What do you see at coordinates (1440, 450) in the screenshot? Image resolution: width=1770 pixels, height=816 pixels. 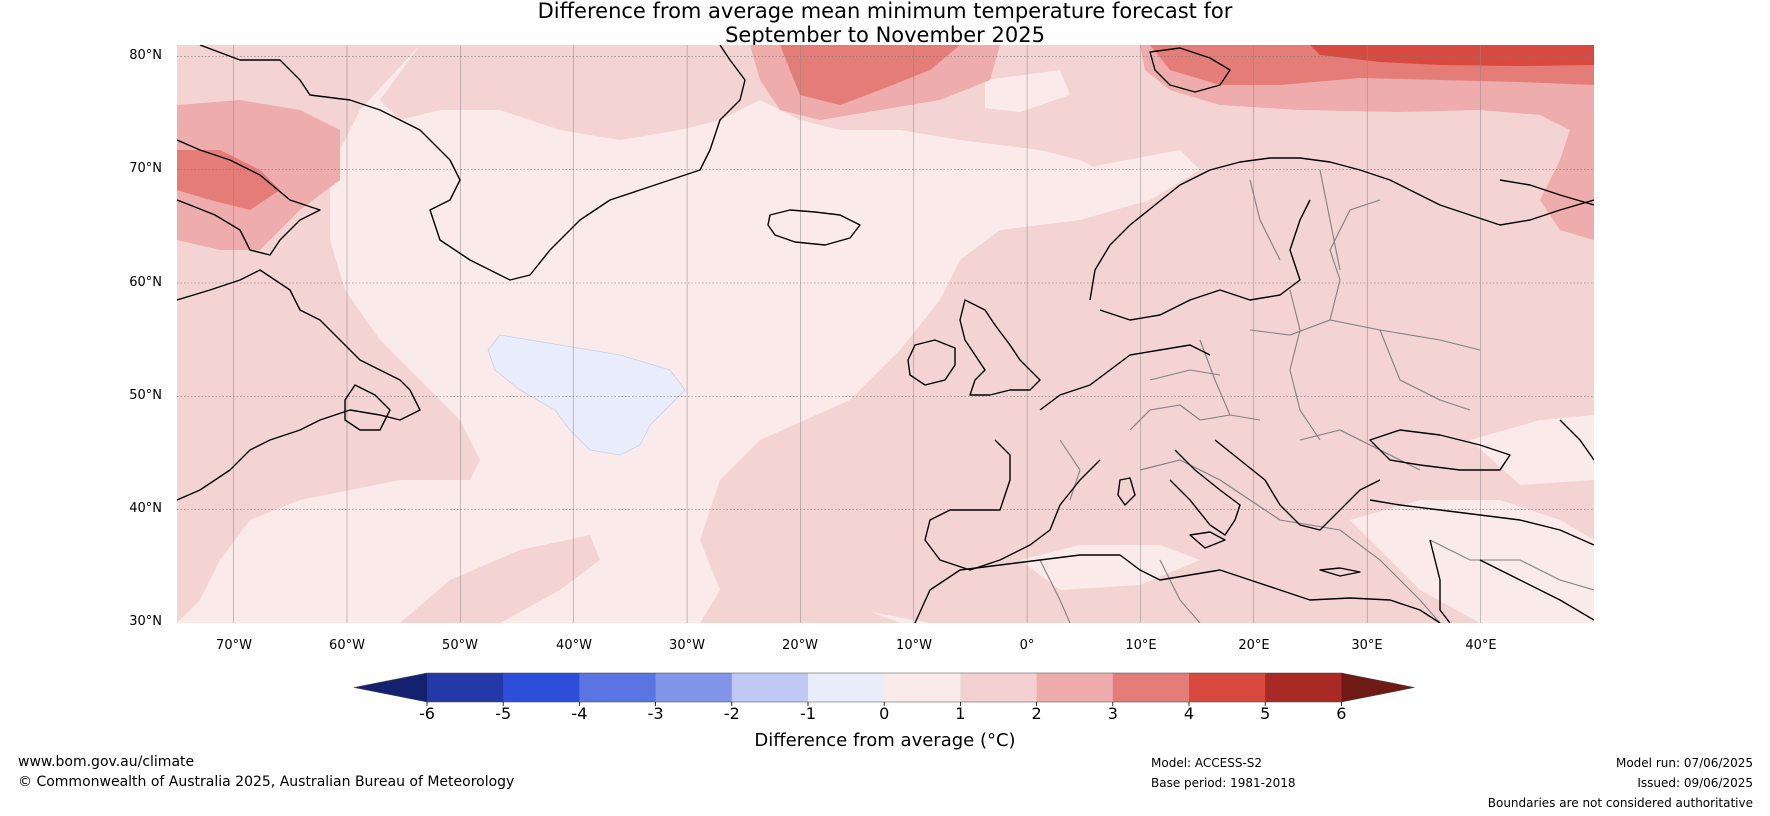 I see `coast-black-sea` at bounding box center [1440, 450].